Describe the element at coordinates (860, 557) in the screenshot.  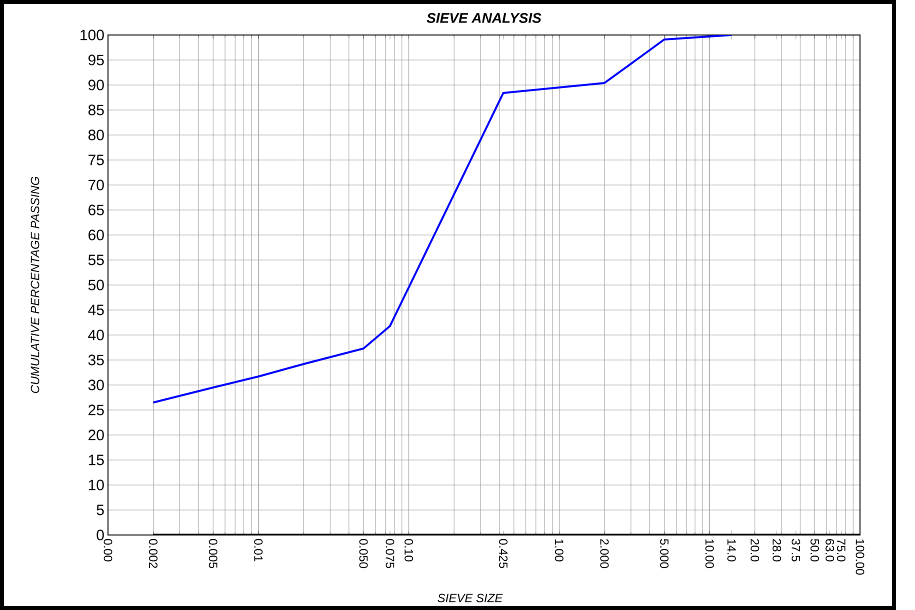
I see `x-tick-label: 100.00` at that location.